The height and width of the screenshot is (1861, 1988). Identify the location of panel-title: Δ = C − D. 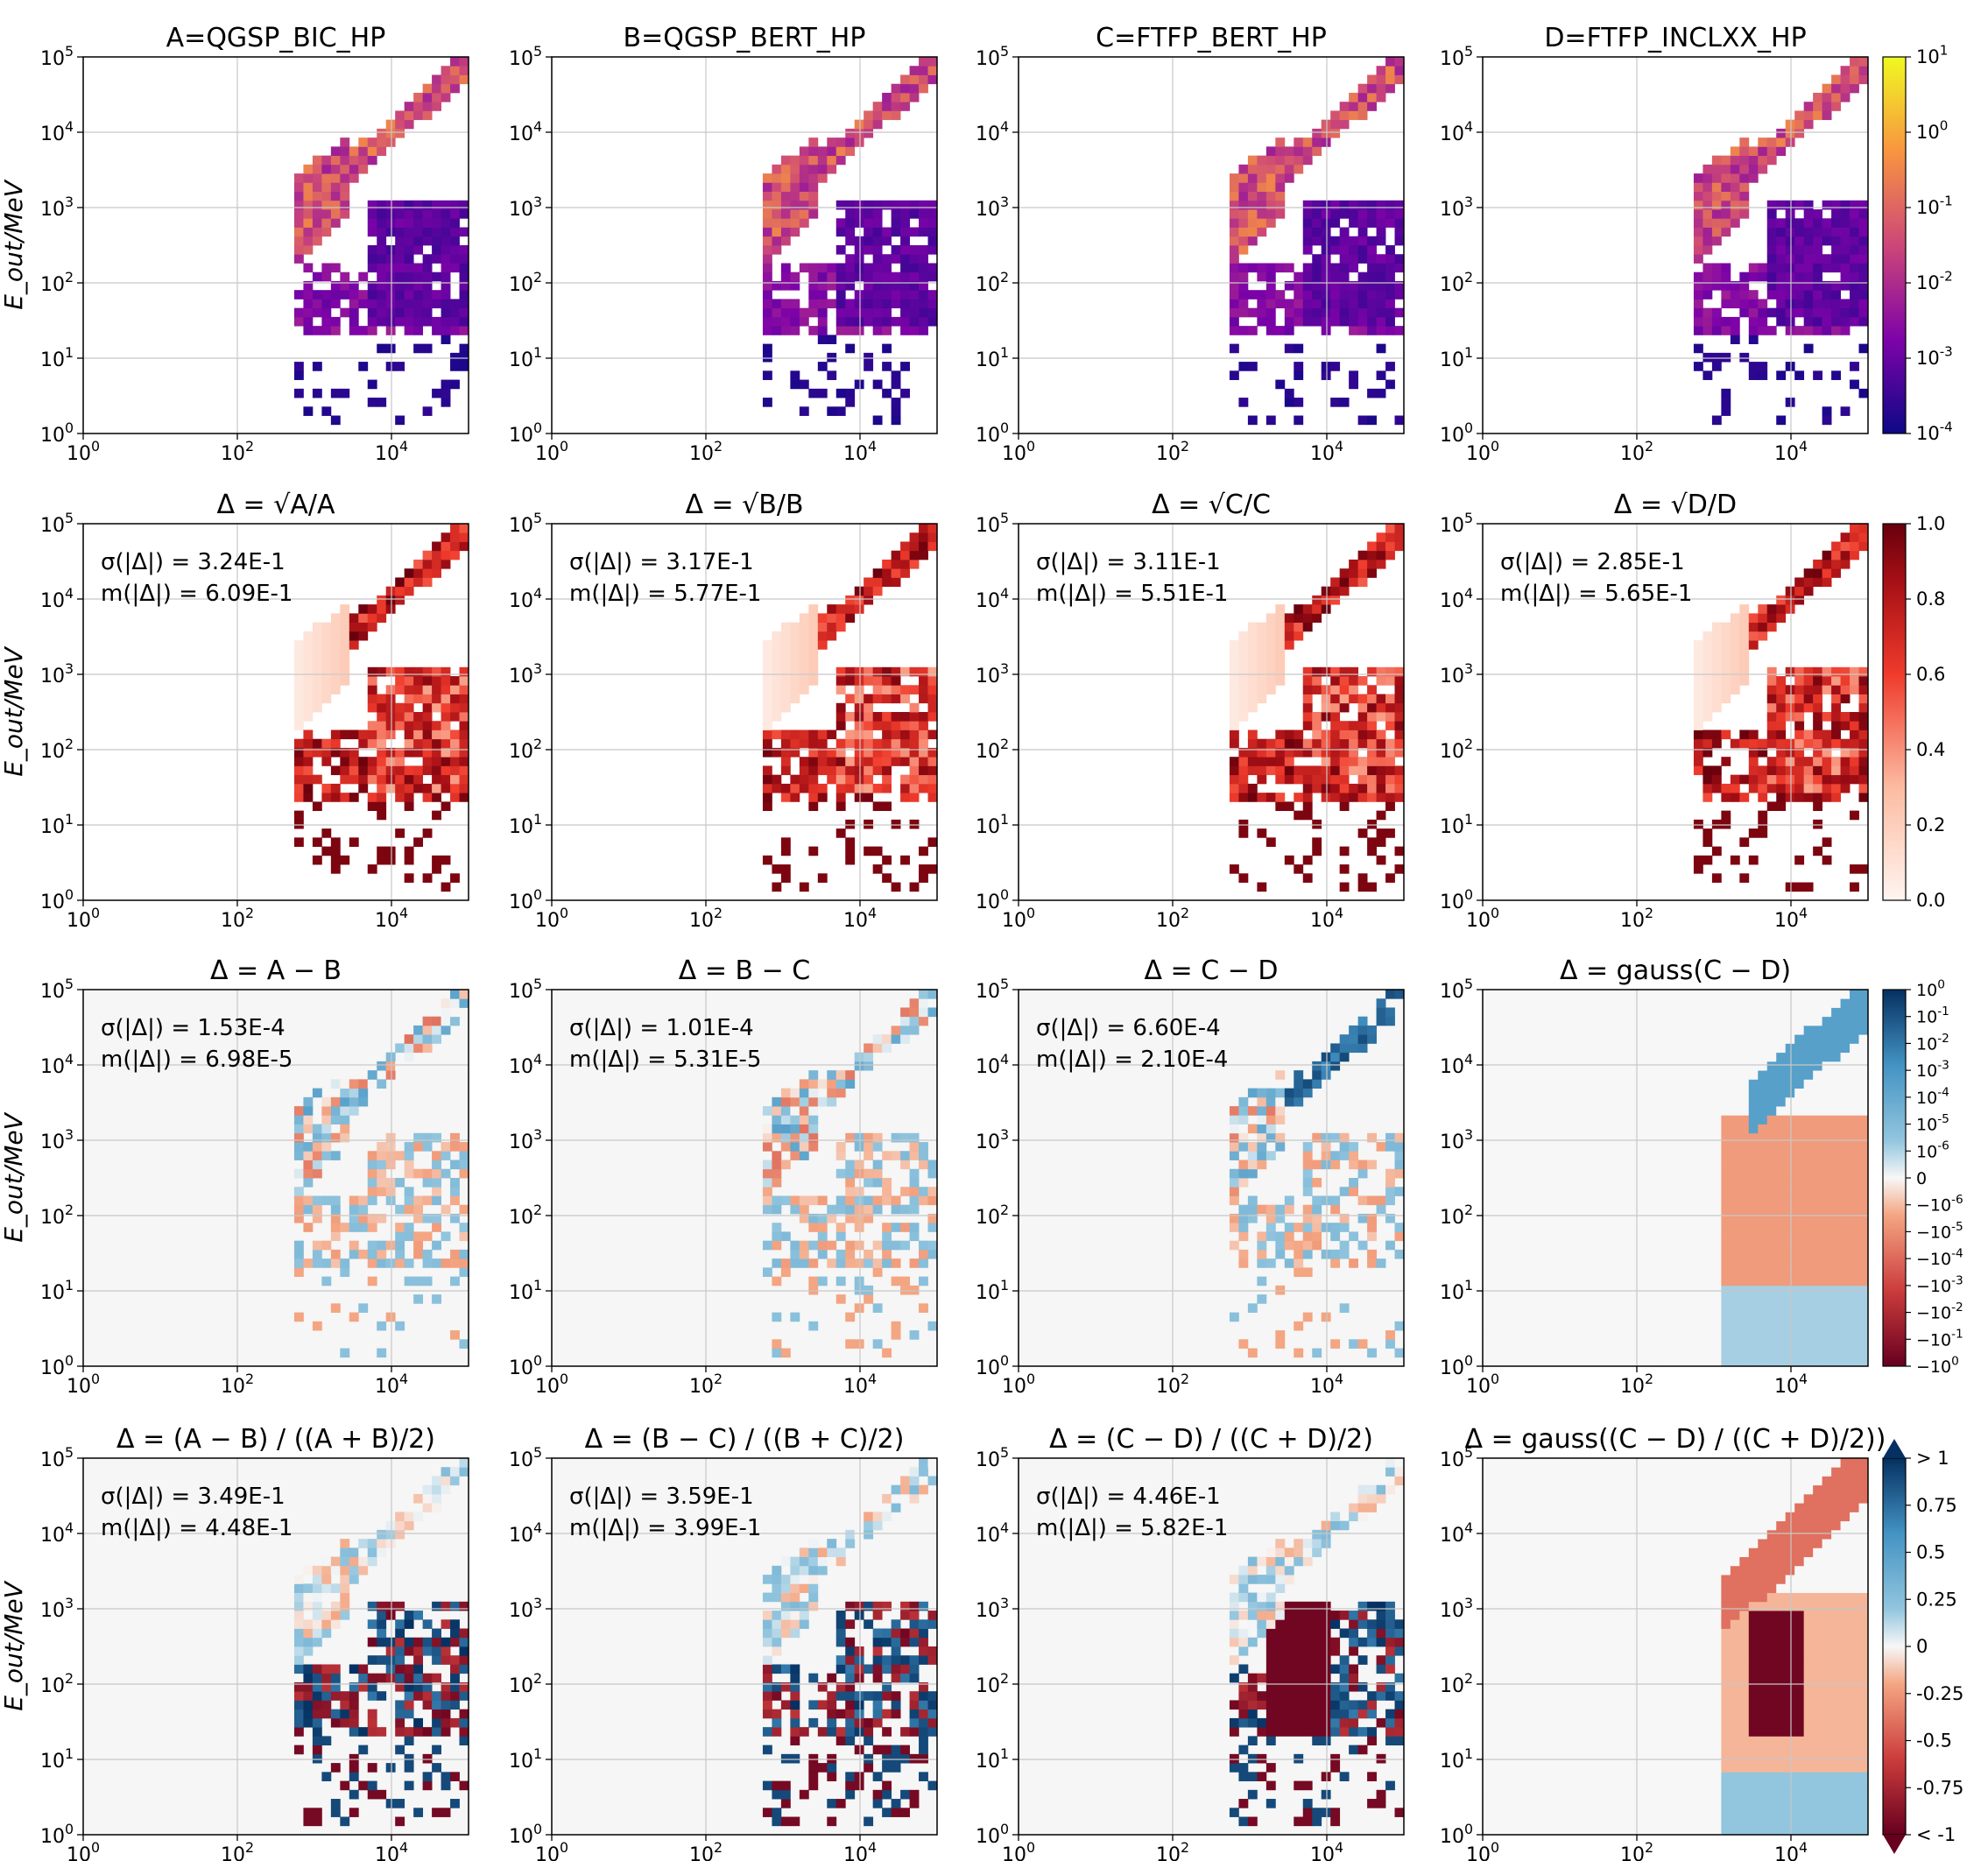
(1212, 970).